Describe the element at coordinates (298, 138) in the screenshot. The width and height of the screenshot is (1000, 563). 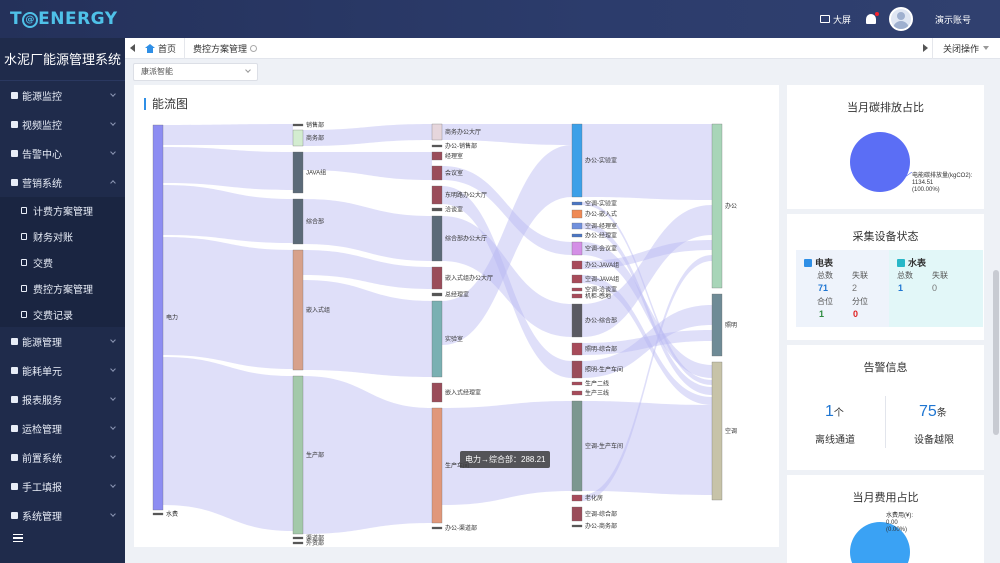
I see `node-e59586e58aa1e983a8` at that location.